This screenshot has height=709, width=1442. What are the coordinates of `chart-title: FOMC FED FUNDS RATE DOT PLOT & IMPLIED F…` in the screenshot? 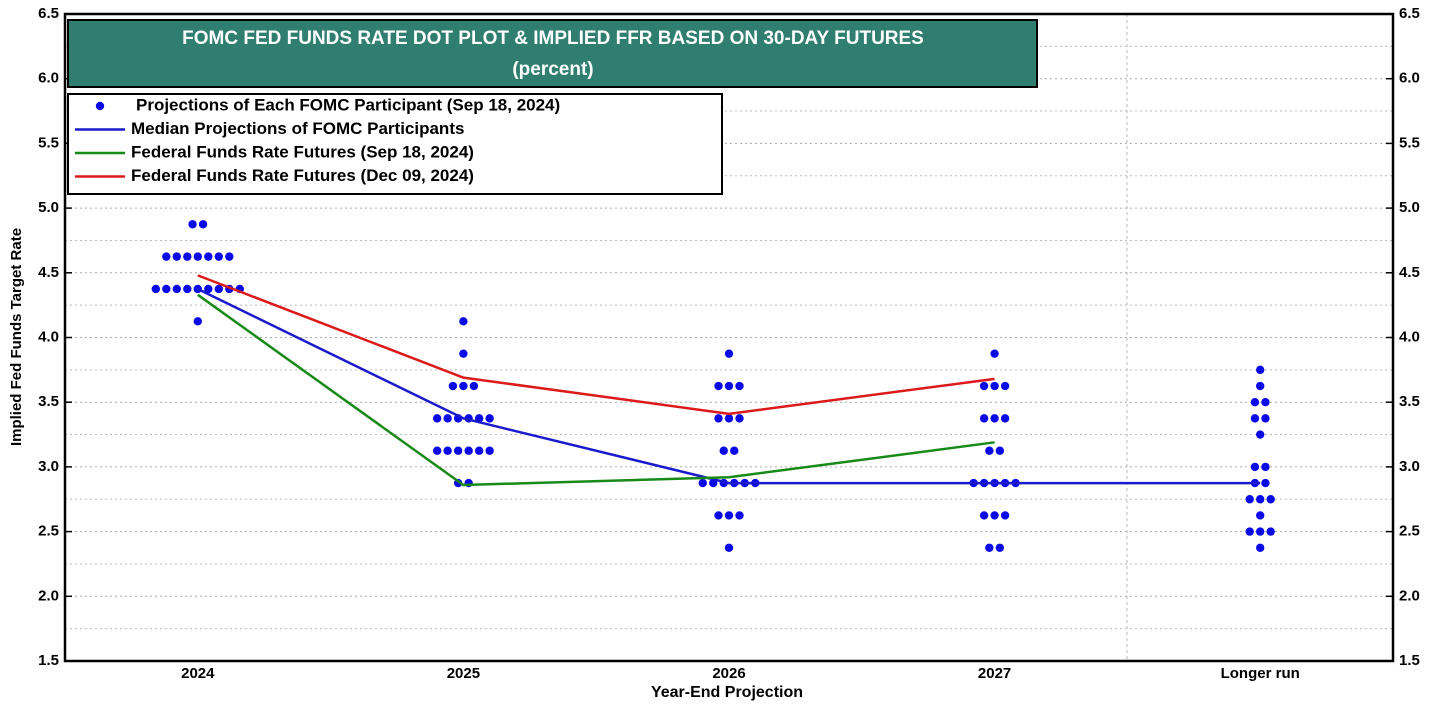 It's located at (553, 38).